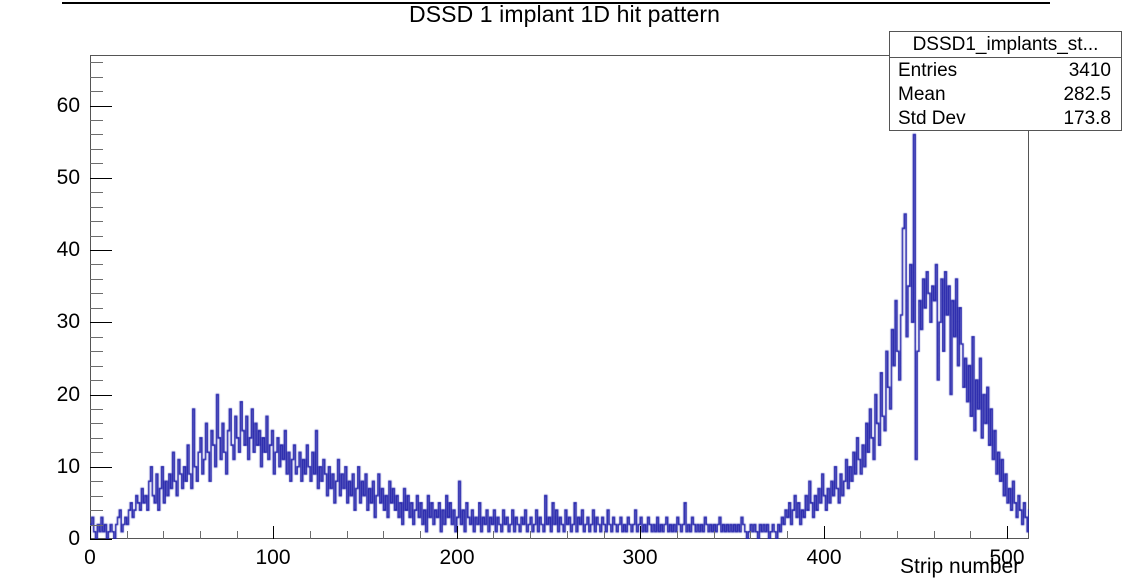 This screenshot has width=1129, height=578. I want to click on y-tick-label: 50, so click(68, 177).